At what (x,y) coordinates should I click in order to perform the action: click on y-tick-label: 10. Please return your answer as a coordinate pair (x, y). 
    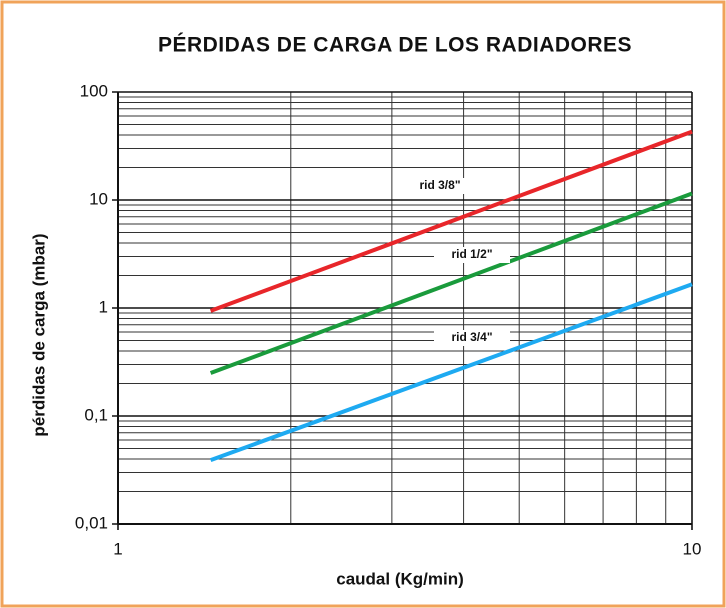
    Looking at the image, I should click on (98, 198).